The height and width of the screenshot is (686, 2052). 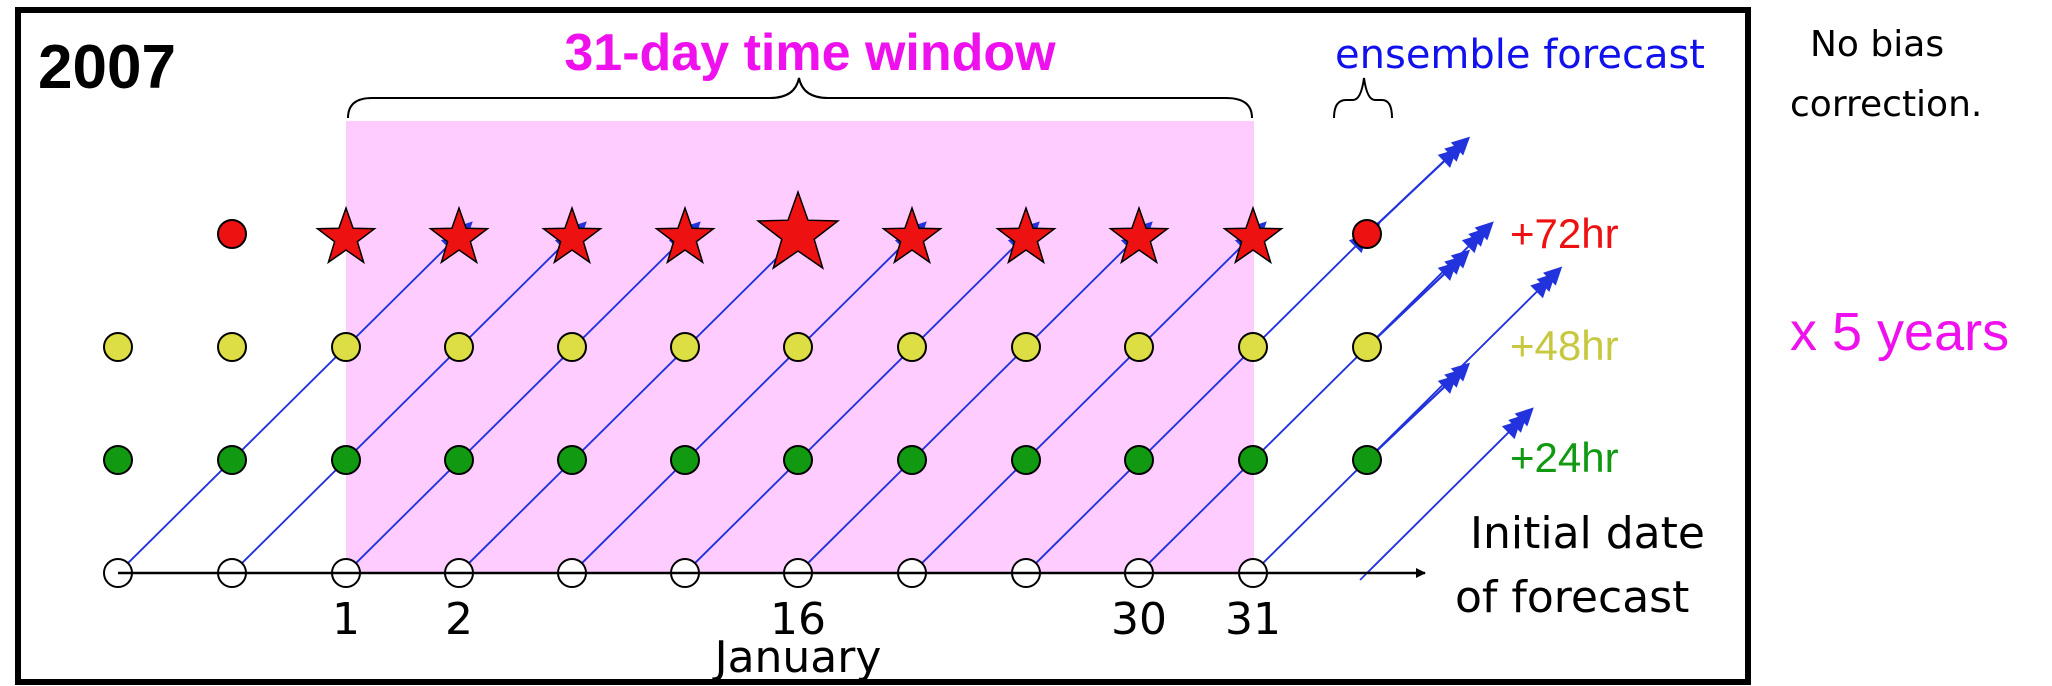 I want to click on lead-time-72hr-label: +72hr, so click(x=1564, y=233).